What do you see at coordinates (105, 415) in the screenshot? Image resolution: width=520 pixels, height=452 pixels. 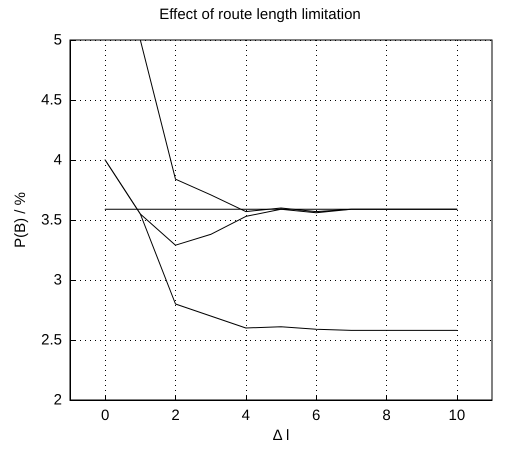 I see `x-tick-label: 0` at bounding box center [105, 415].